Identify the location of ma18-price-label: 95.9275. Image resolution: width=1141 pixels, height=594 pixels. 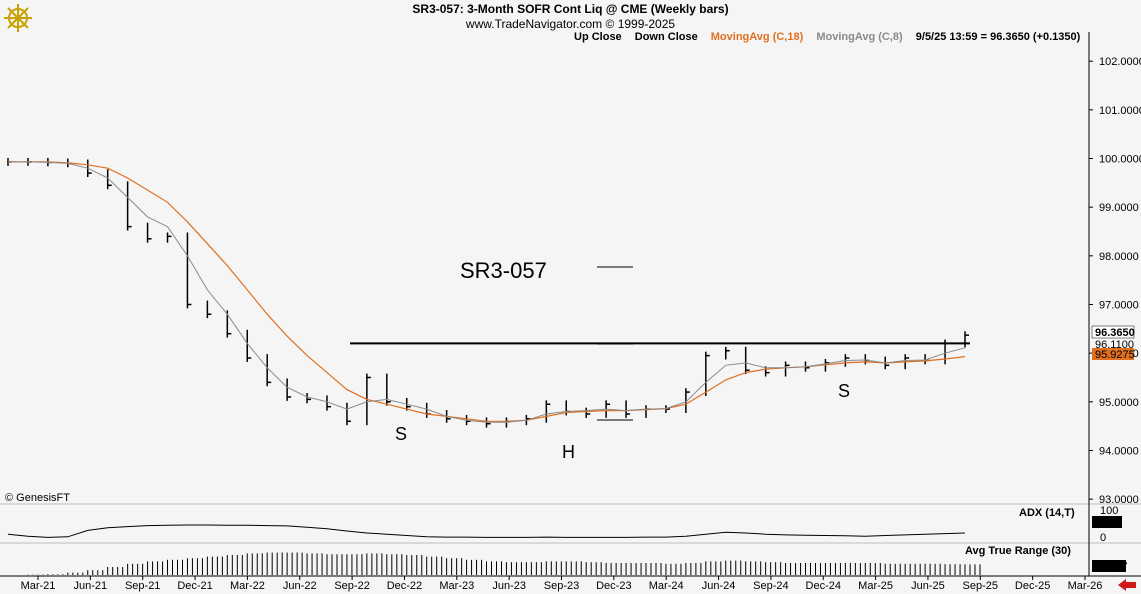
(1115, 355).